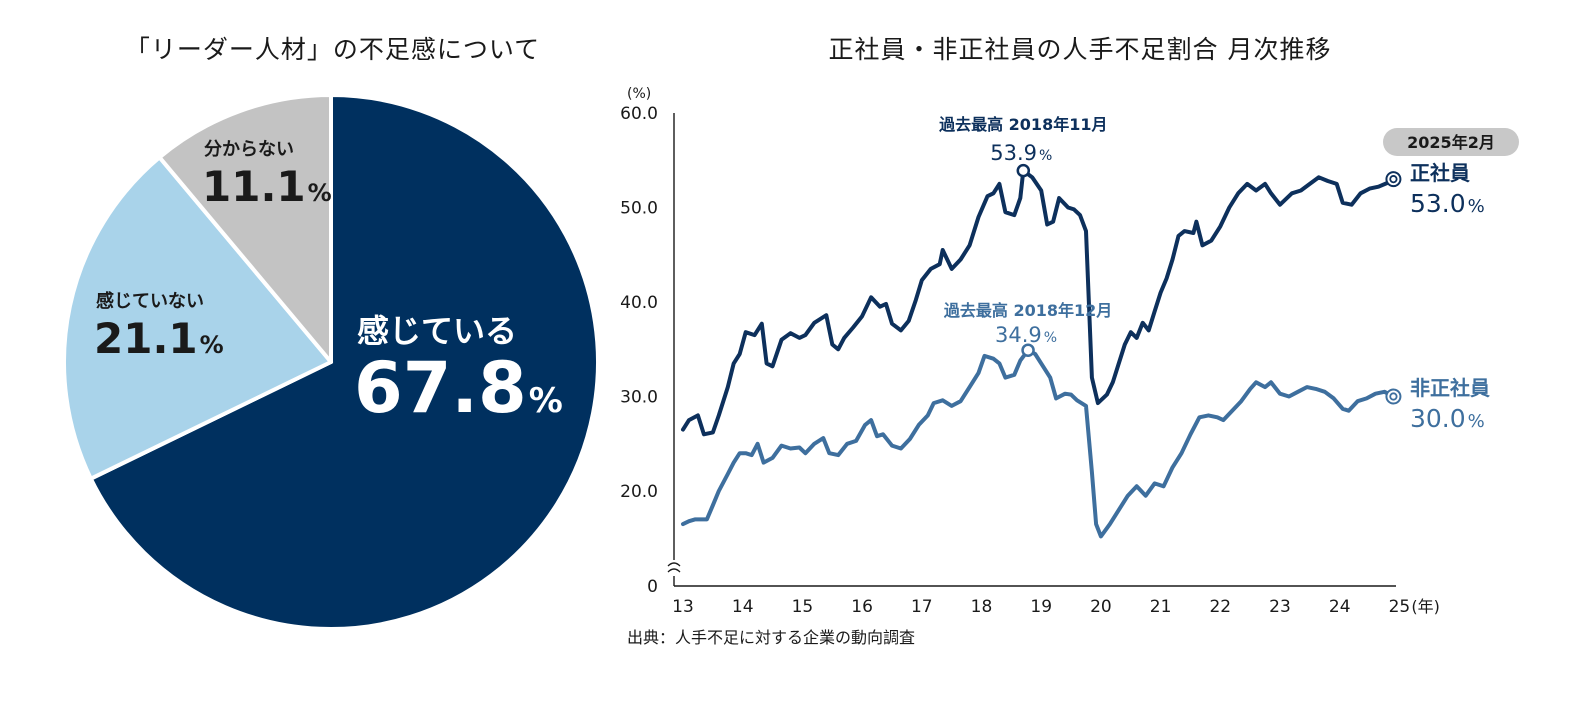  I want to click on x-tick-label: 16, so click(862, 607).